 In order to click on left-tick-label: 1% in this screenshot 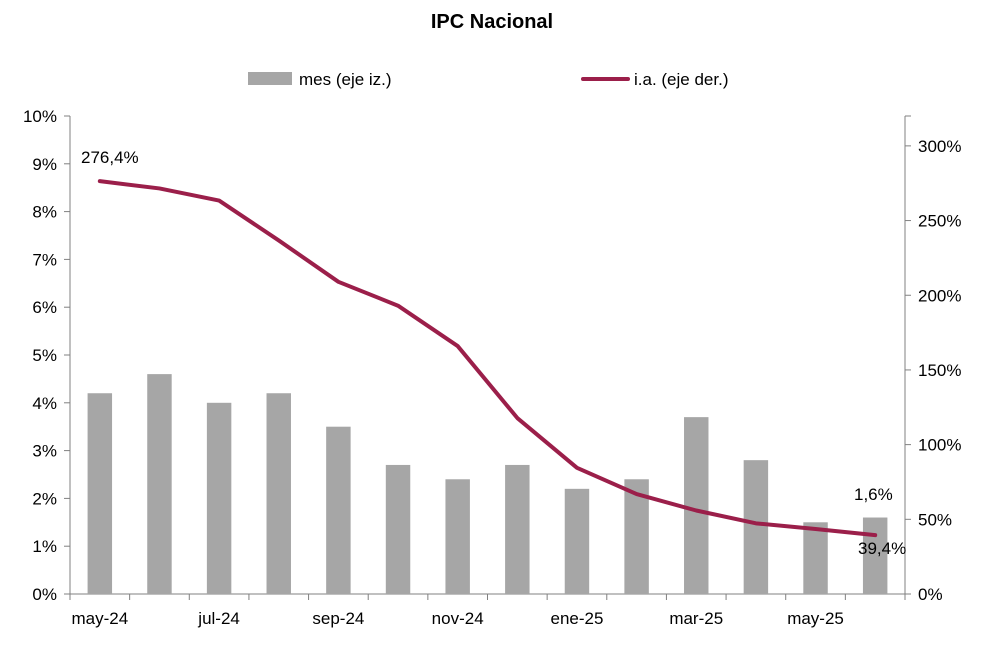, I will do `click(44, 546)`.